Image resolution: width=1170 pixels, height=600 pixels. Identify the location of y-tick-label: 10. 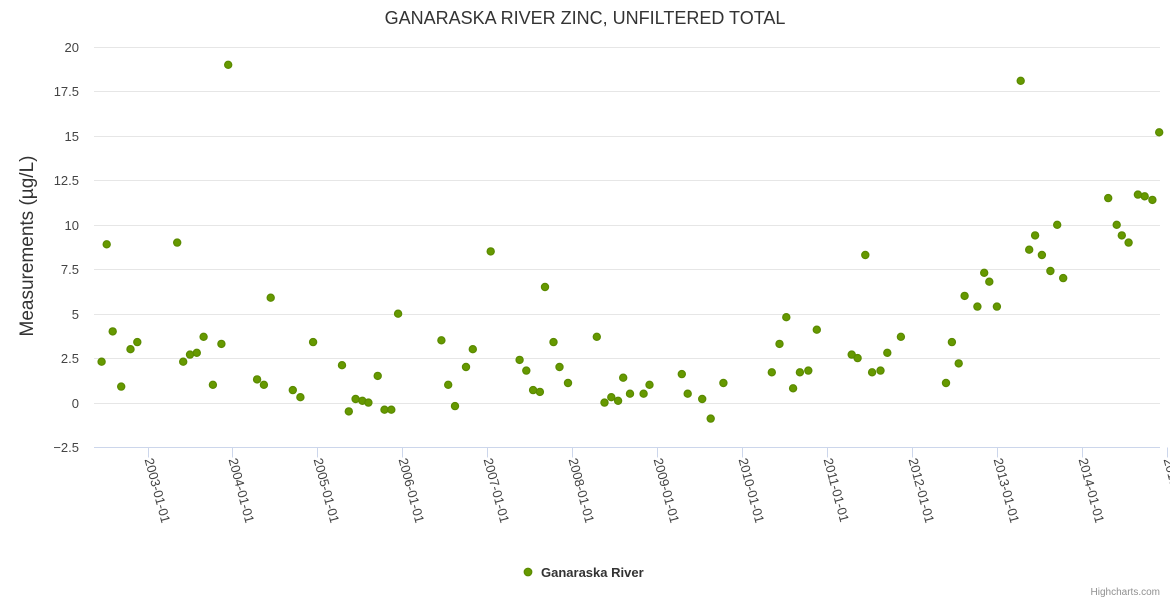
(72, 225).